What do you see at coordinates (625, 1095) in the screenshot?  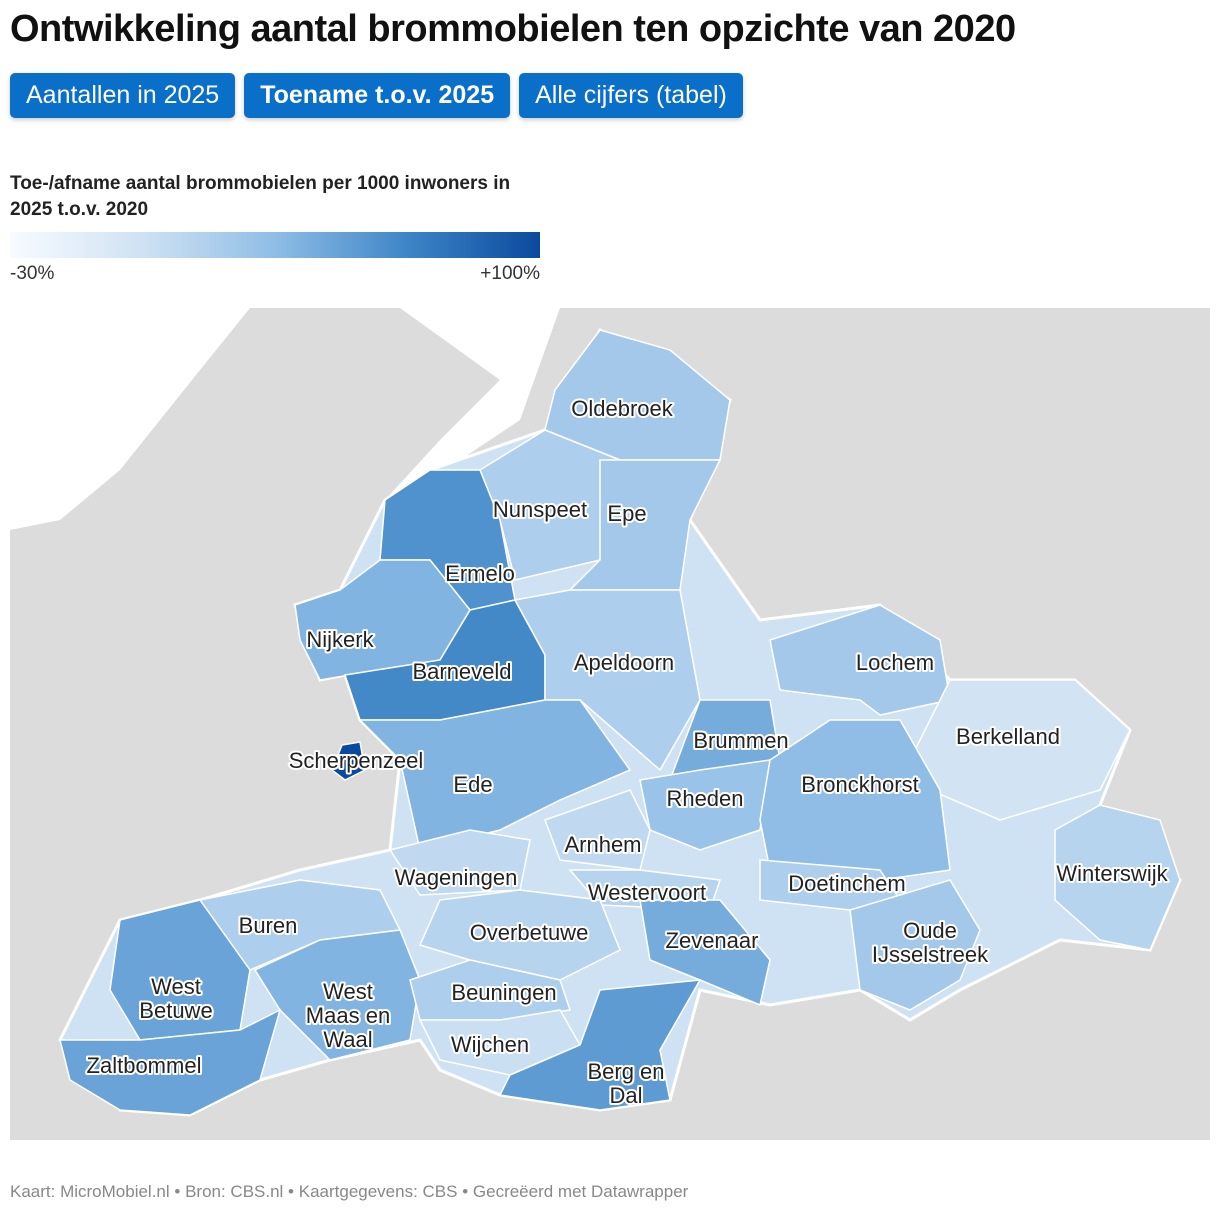 I see `region-label: Dal` at bounding box center [625, 1095].